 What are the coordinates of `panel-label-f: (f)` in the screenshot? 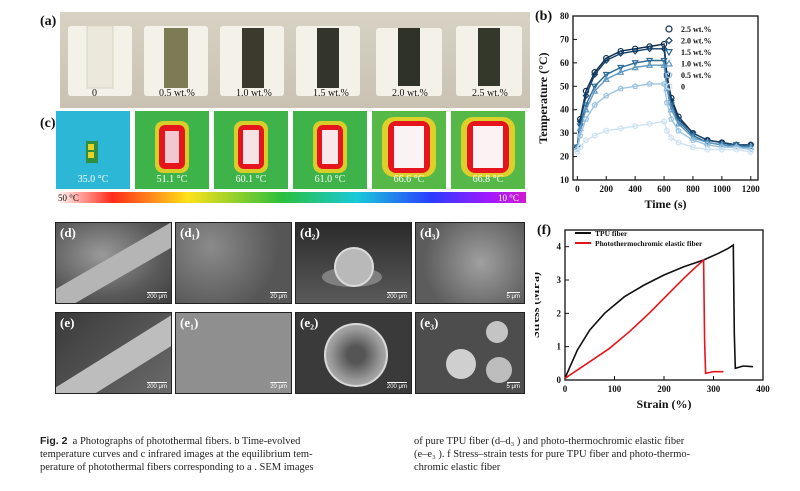 It's located at (544, 230).